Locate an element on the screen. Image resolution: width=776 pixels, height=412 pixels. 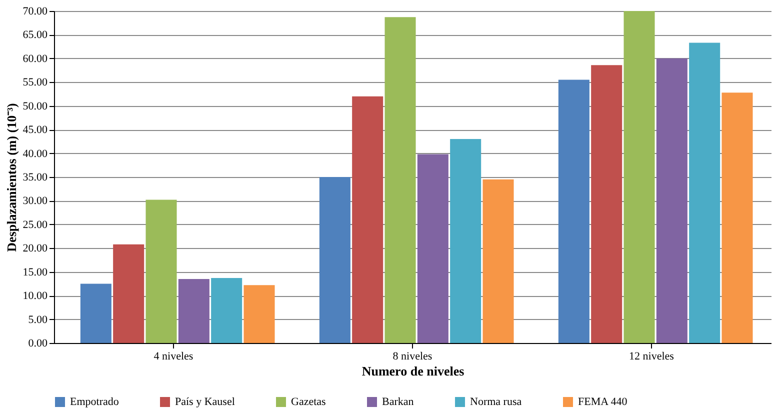
y-tick-label: 50.00 is located at coordinates (35, 106).